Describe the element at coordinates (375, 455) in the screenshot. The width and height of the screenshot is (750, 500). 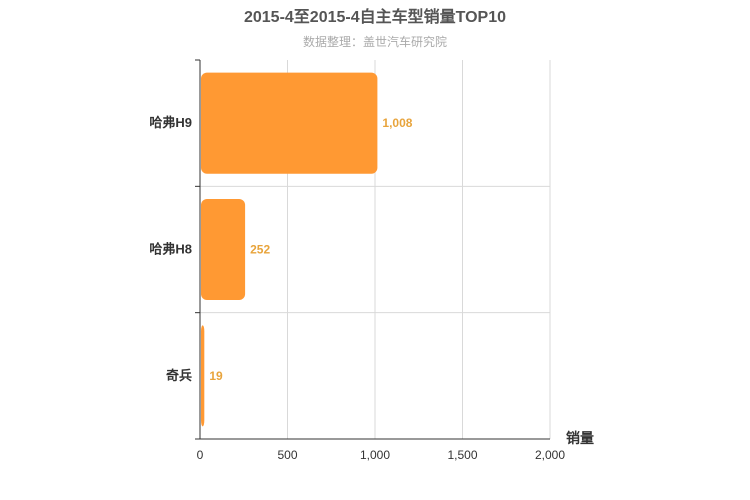
I see `x-tick-label: 1,000` at that location.